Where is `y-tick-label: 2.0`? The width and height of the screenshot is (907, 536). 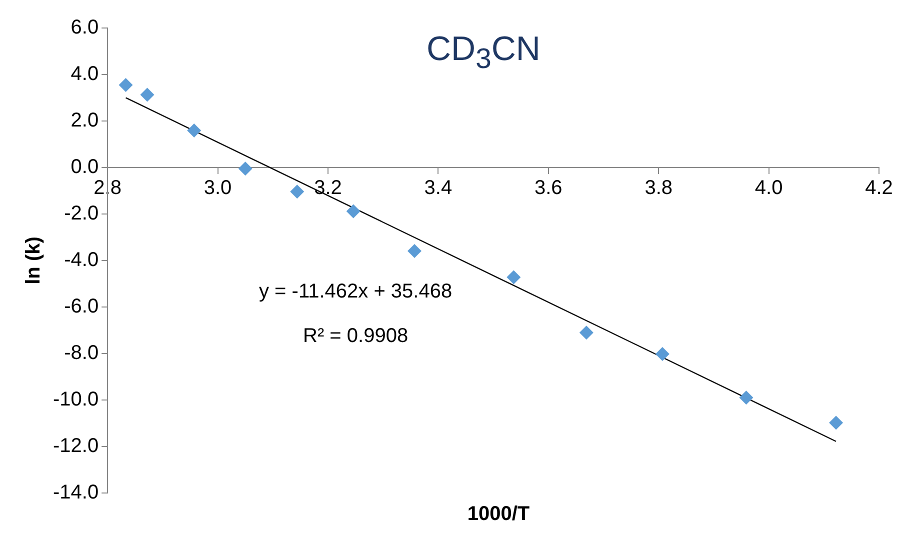
y-tick-label: 2.0 is located at coordinates (84, 121).